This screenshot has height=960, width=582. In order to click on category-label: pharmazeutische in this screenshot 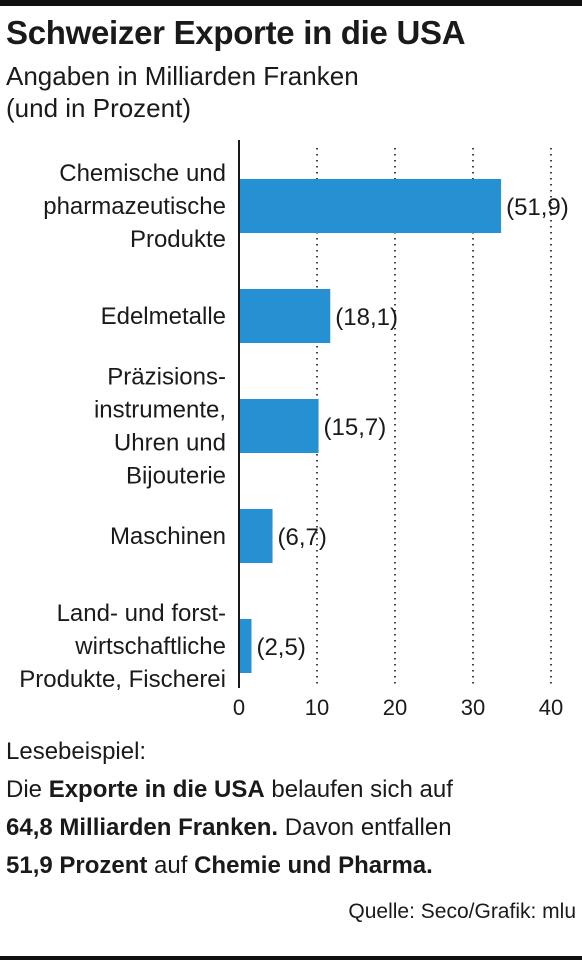, I will do `click(134, 206)`.